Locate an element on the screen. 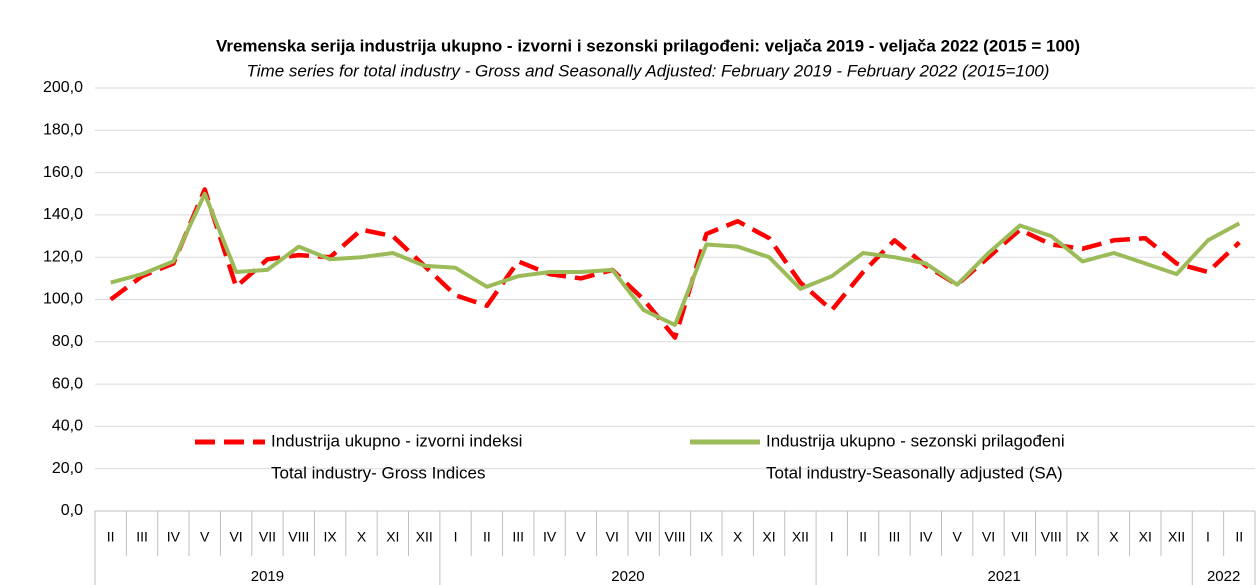  y-tick-label: 100,0 is located at coordinates (63, 299).